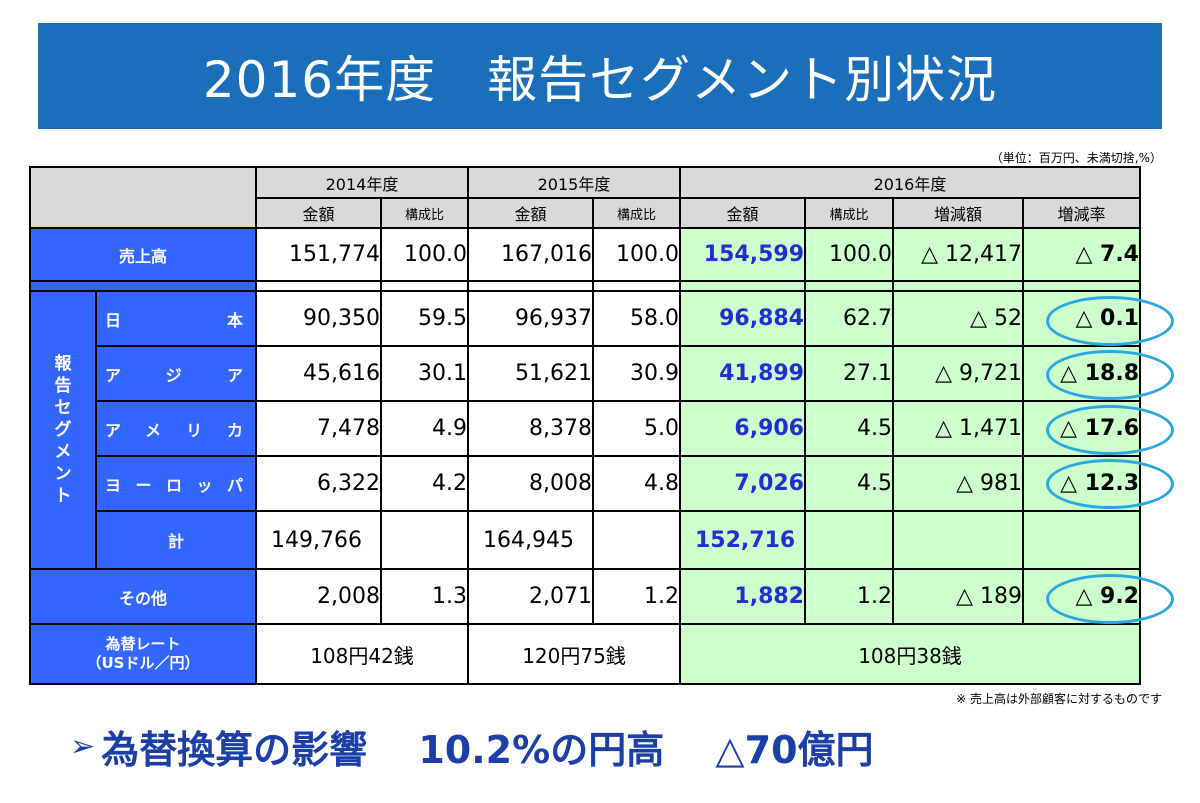 The image size is (1200, 803). Describe the element at coordinates (424, 483) in the screenshot. I see `europe-2014-ratio: 4.2` at that location.